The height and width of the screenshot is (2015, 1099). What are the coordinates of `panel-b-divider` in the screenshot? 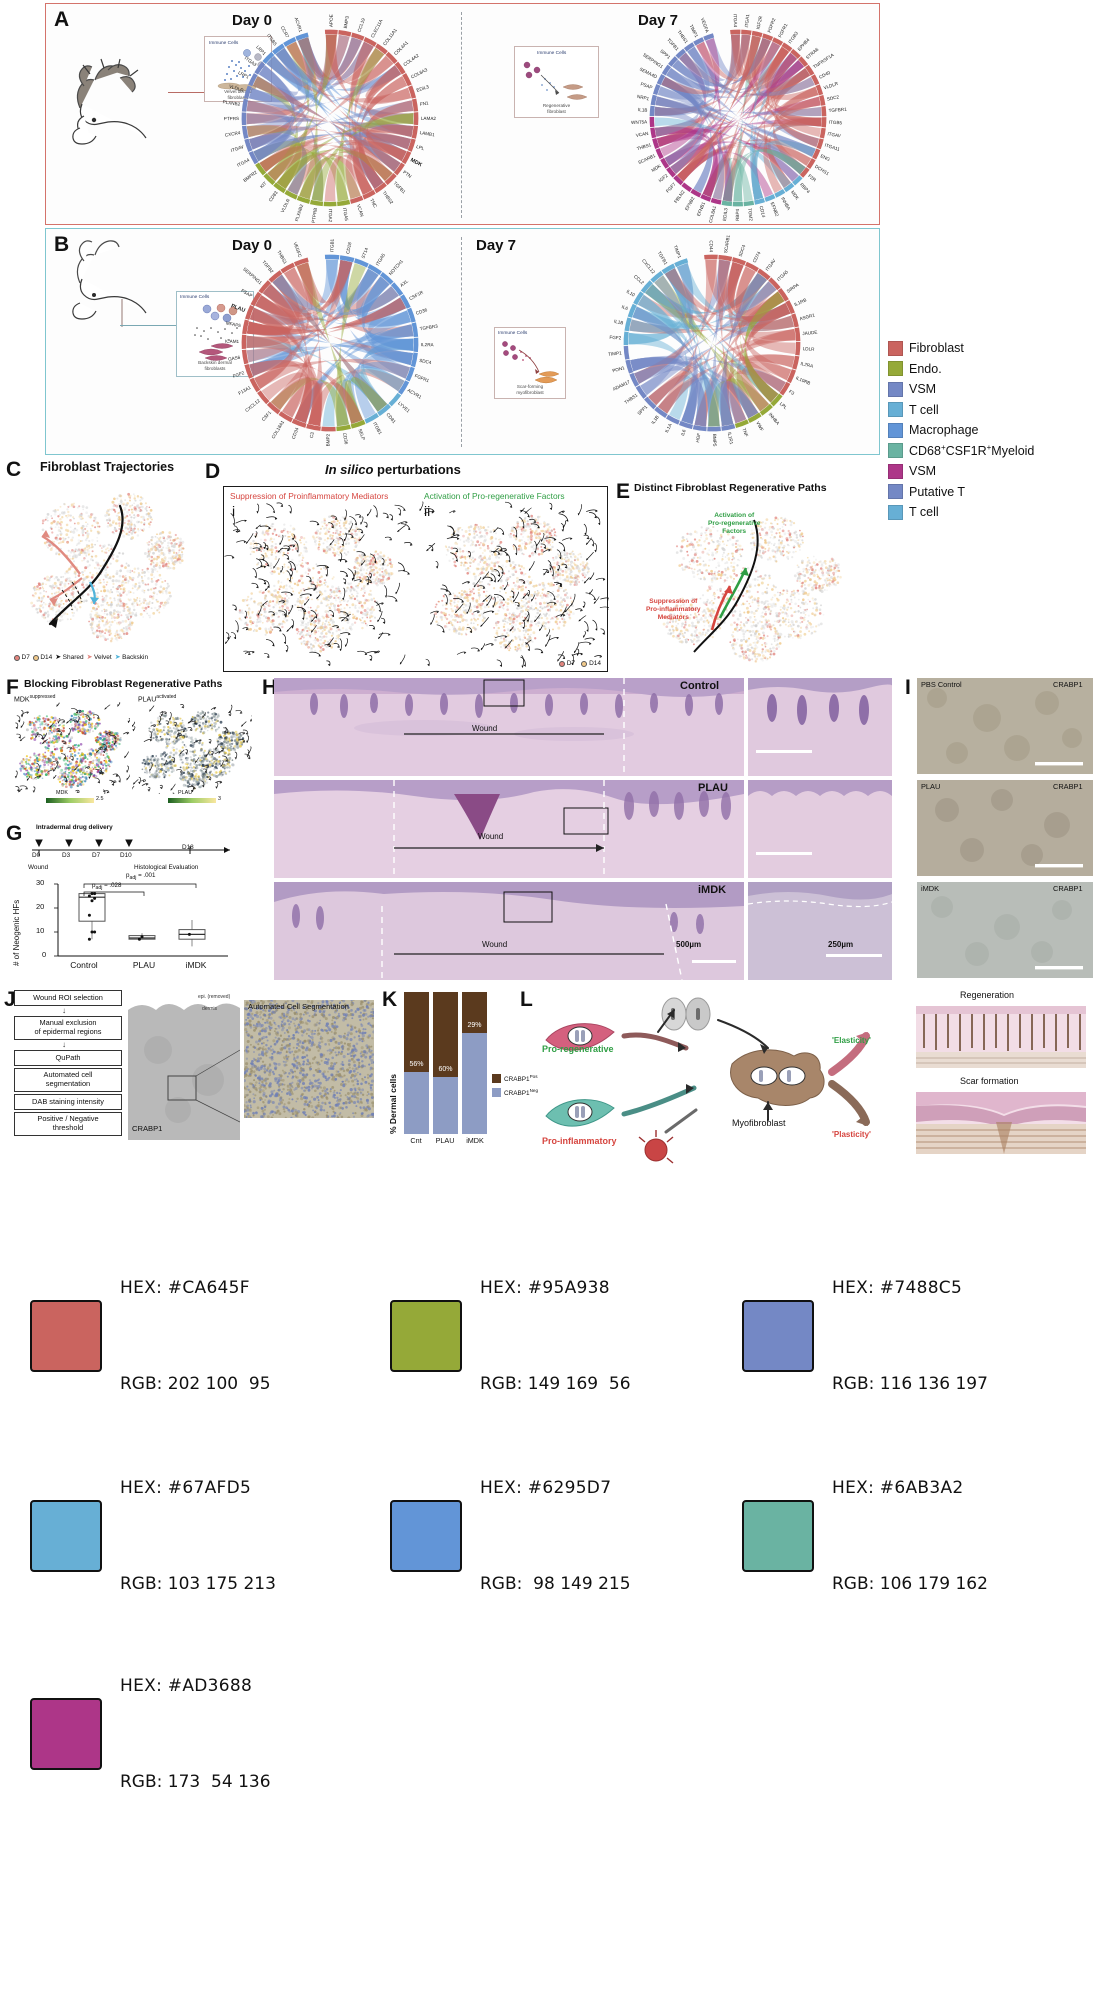 It's located at (461, 342).